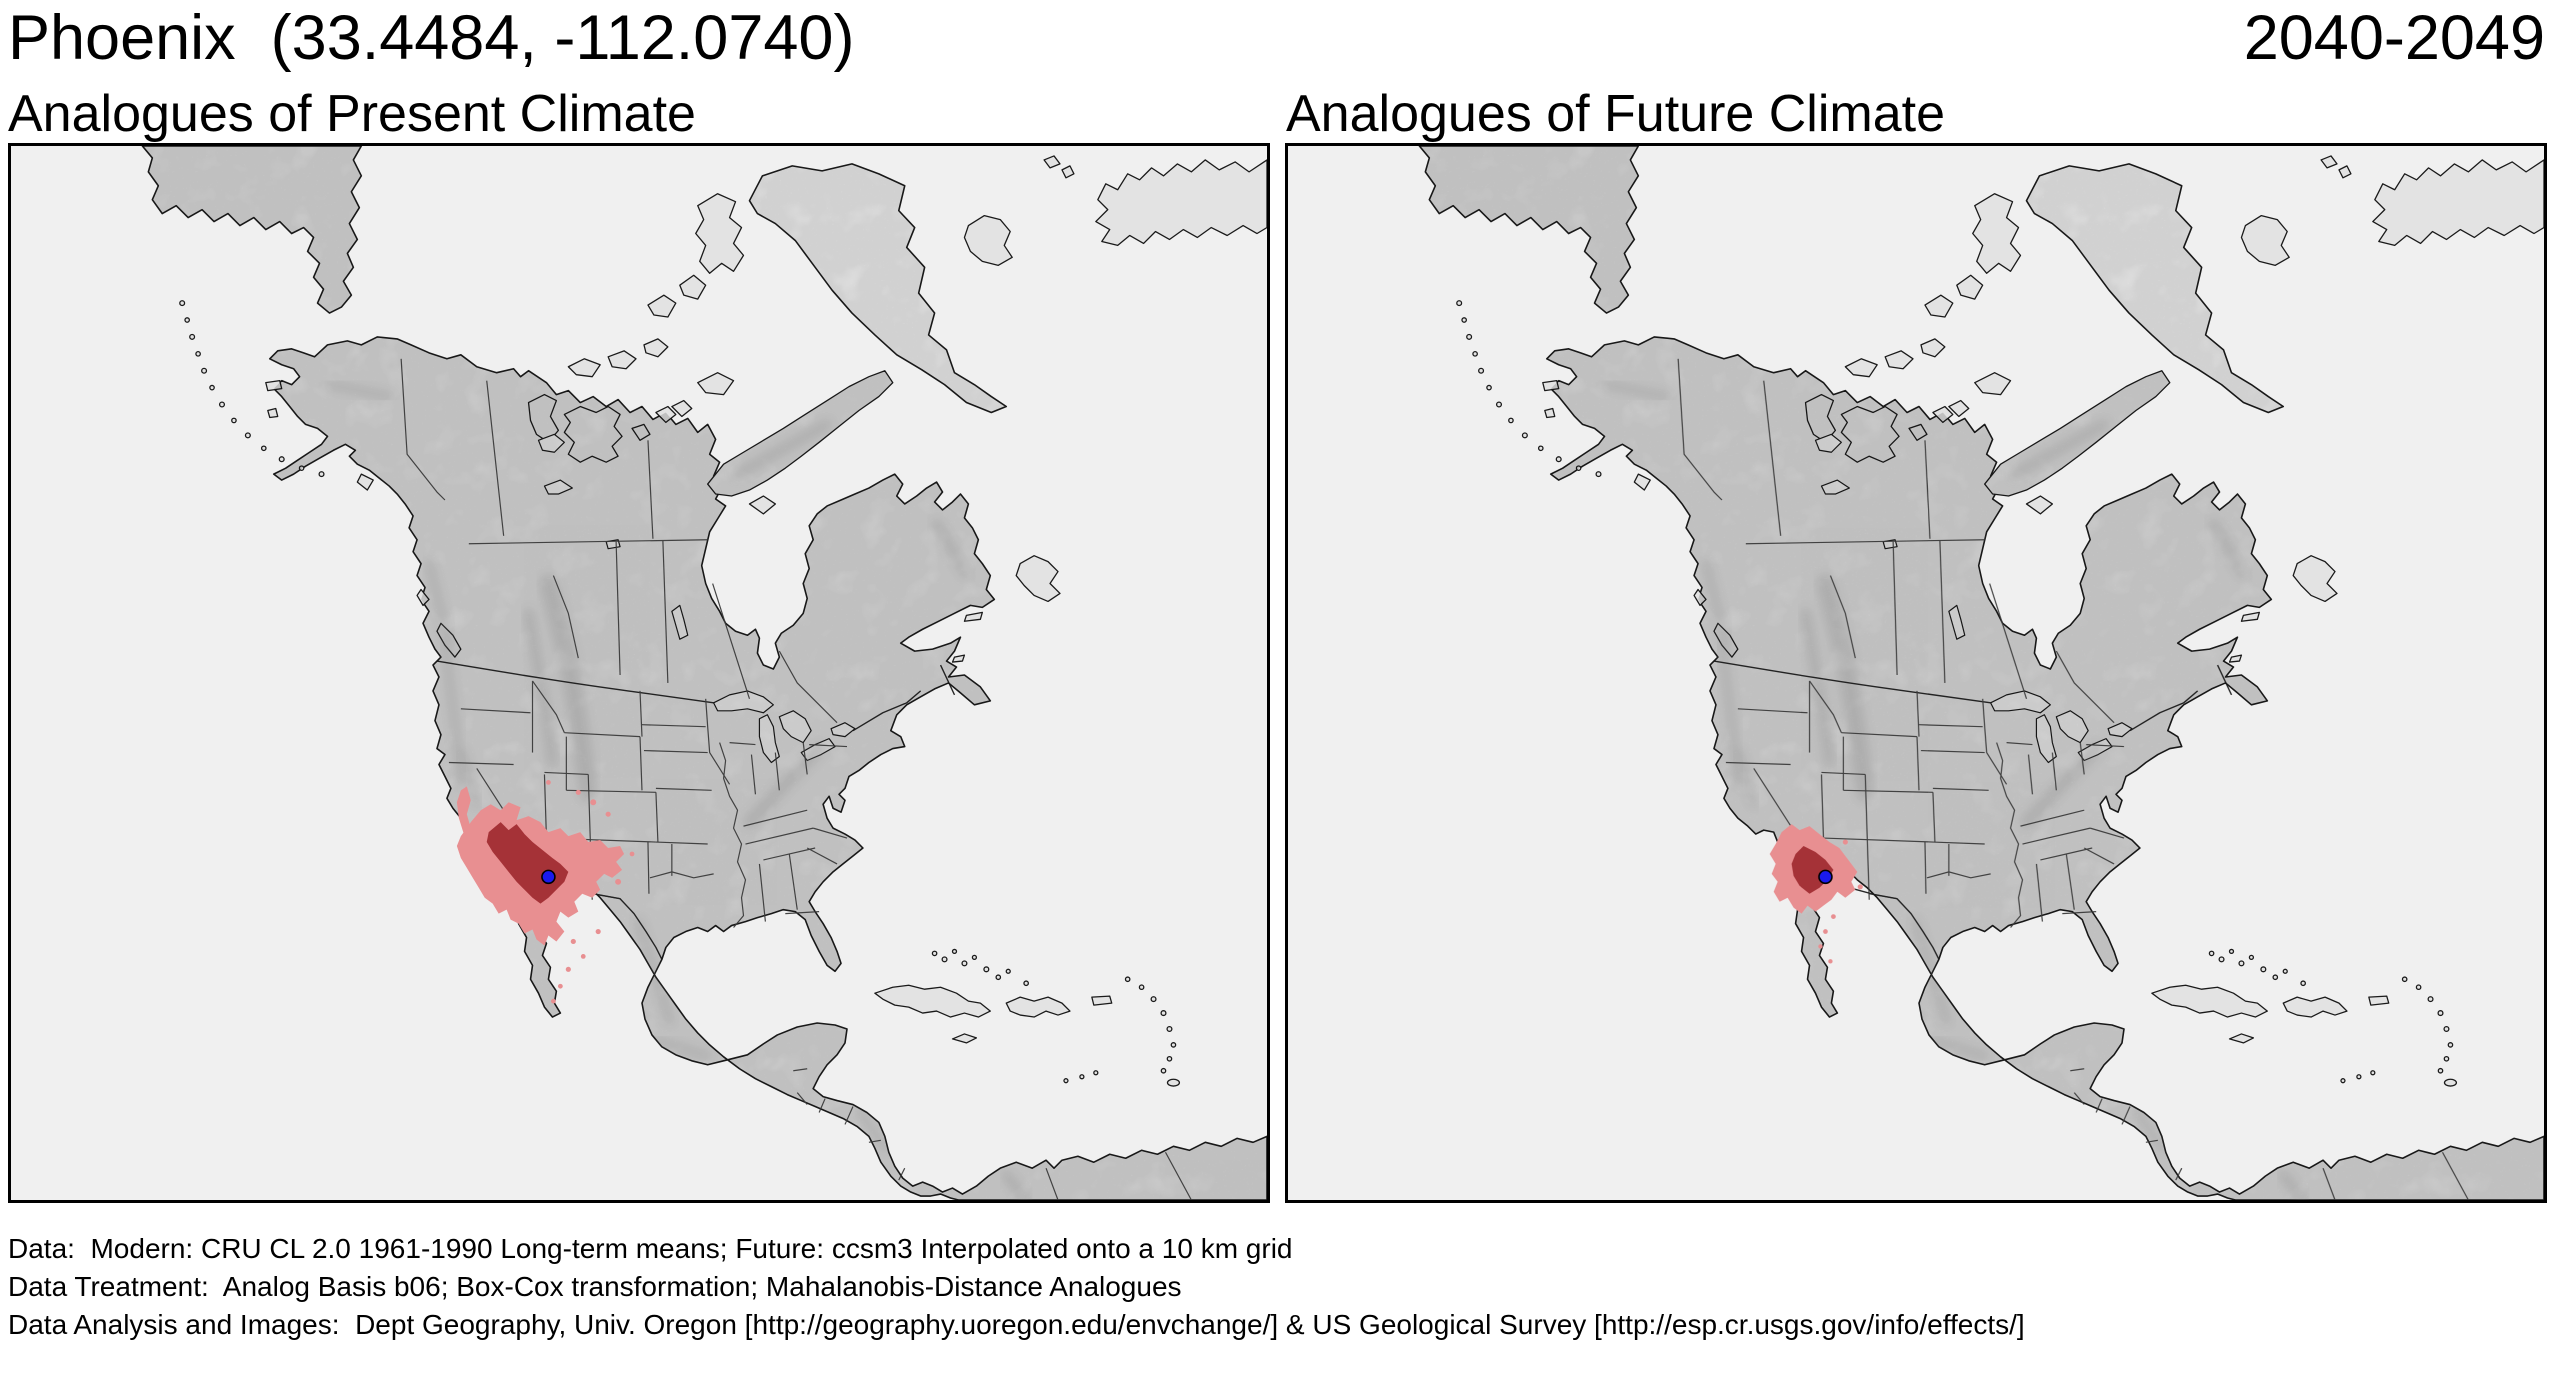 Image resolution: width=2550 pixels, height=1383 pixels. What do you see at coordinates (431, 38) in the screenshot?
I see `location-title: Phoenix (33.4484, -112.0740)` at bounding box center [431, 38].